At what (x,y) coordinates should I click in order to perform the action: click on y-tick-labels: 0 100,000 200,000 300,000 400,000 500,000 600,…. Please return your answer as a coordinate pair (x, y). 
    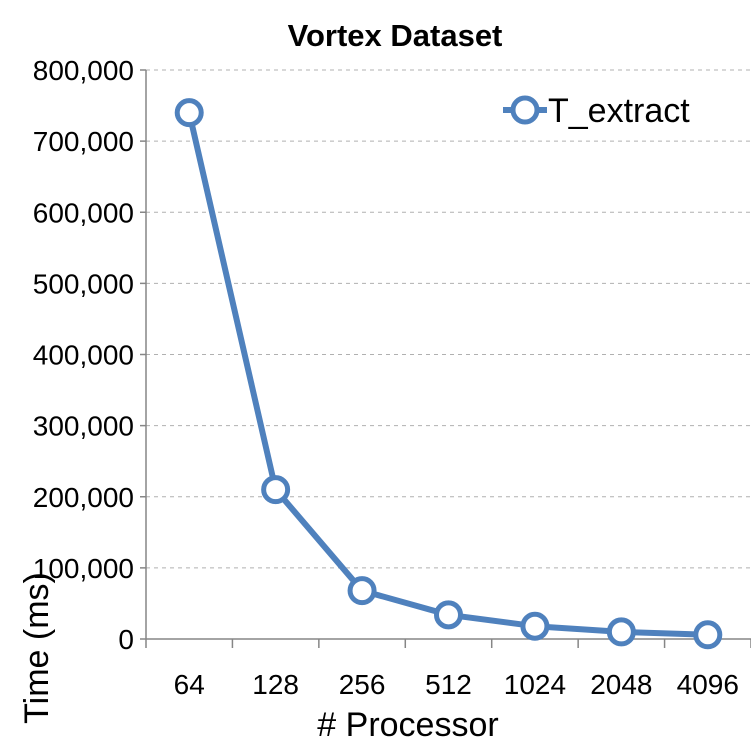
    Looking at the image, I should click on (83, 355).